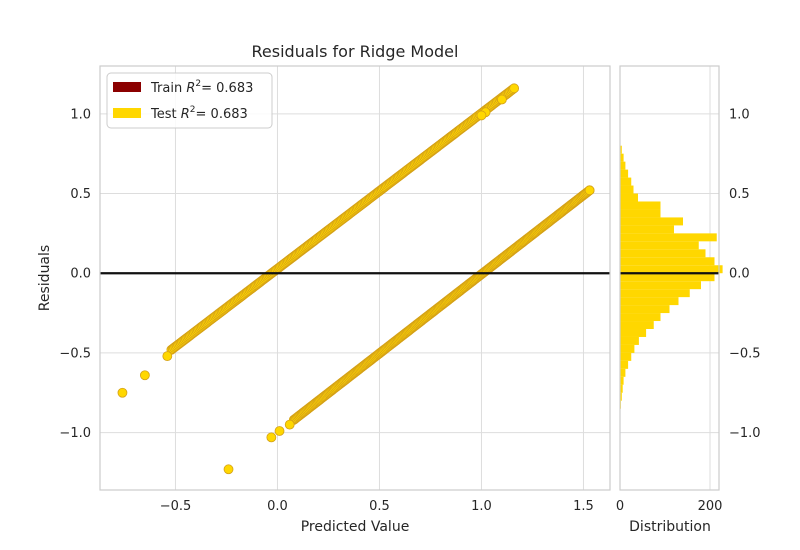  Describe the element at coordinates (75, 353) in the screenshot. I see `y-tick-label: −0.5` at that location.